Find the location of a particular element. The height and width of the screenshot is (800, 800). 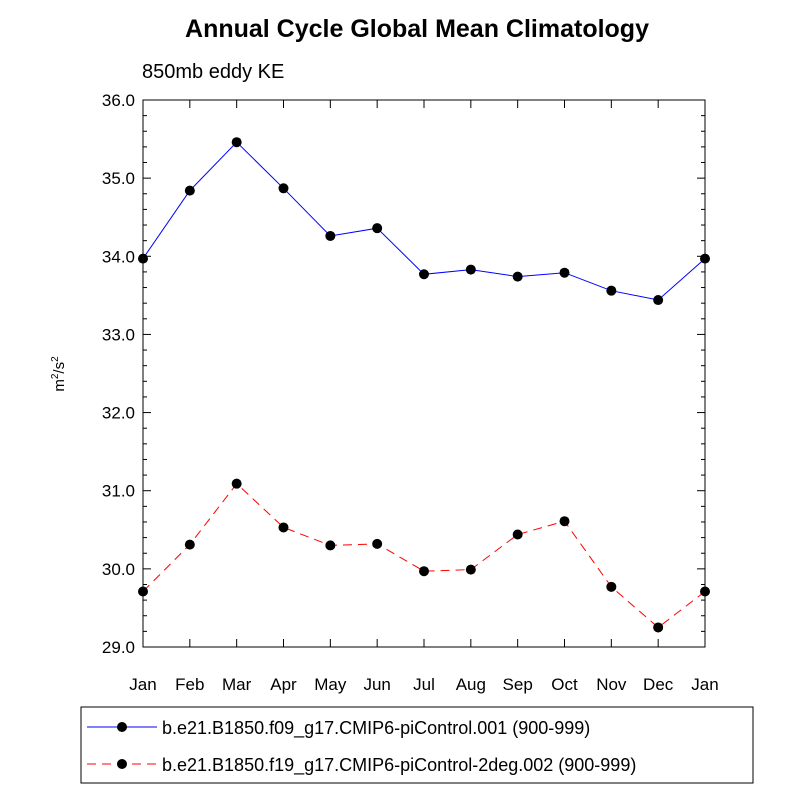

y-tick-label: 34.0 is located at coordinates (118, 256).